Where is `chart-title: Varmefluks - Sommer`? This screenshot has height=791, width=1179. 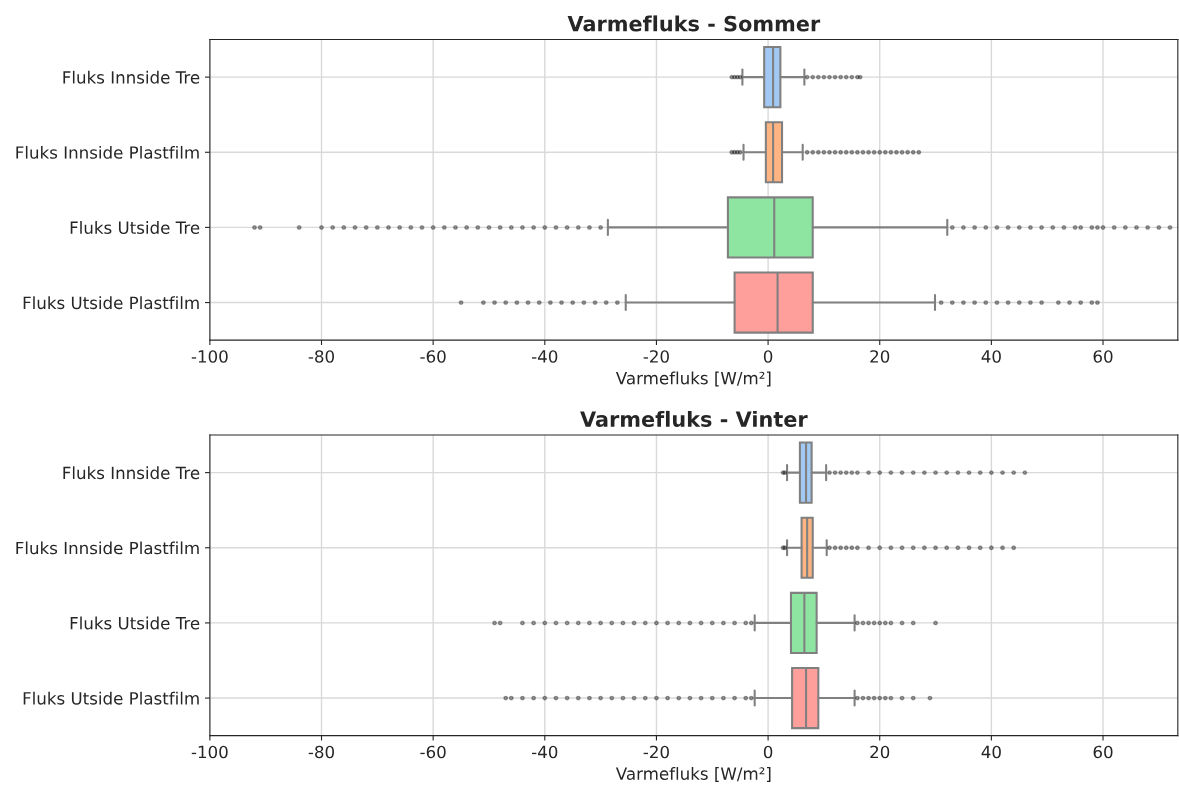 chart-title: Varmefluks - Sommer is located at coordinates (694, 23).